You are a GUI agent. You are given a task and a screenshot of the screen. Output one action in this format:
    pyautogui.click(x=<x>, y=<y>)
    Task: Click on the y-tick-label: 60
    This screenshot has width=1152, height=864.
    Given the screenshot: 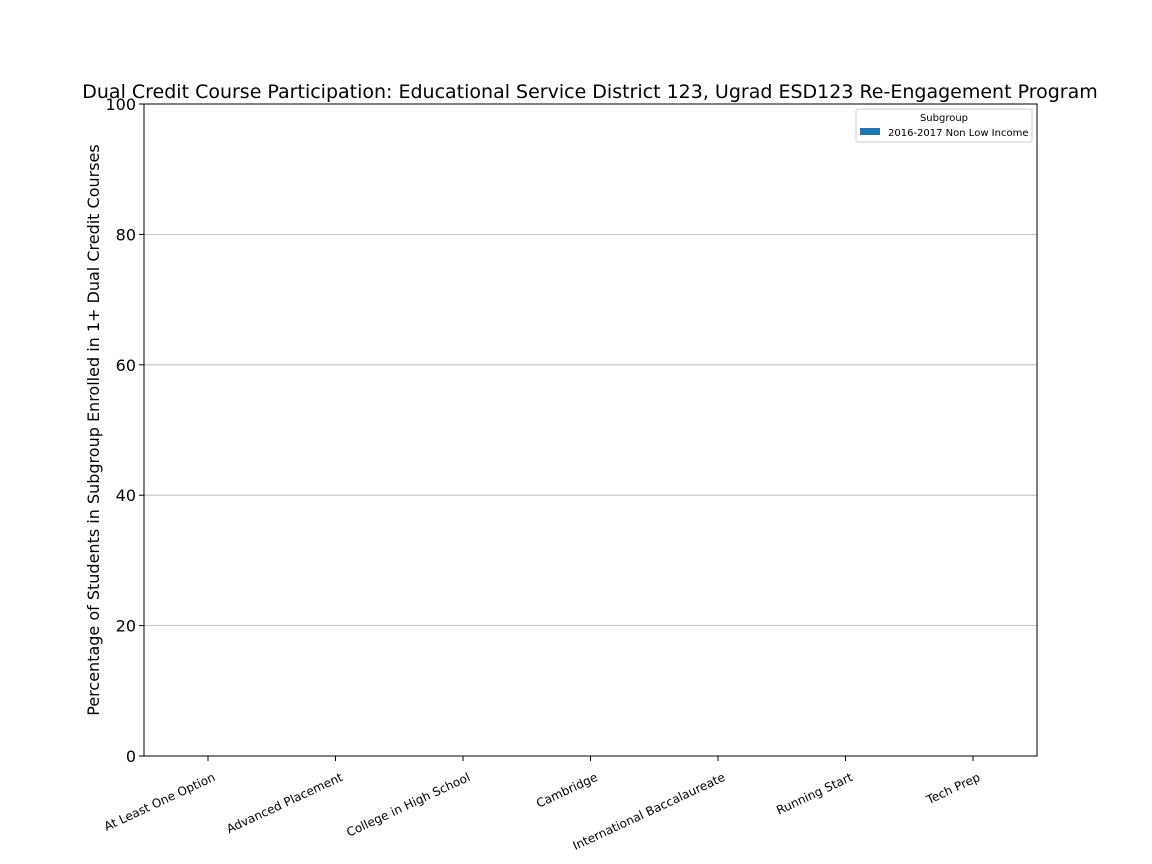 What is the action you would take?
    pyautogui.click(x=126, y=365)
    